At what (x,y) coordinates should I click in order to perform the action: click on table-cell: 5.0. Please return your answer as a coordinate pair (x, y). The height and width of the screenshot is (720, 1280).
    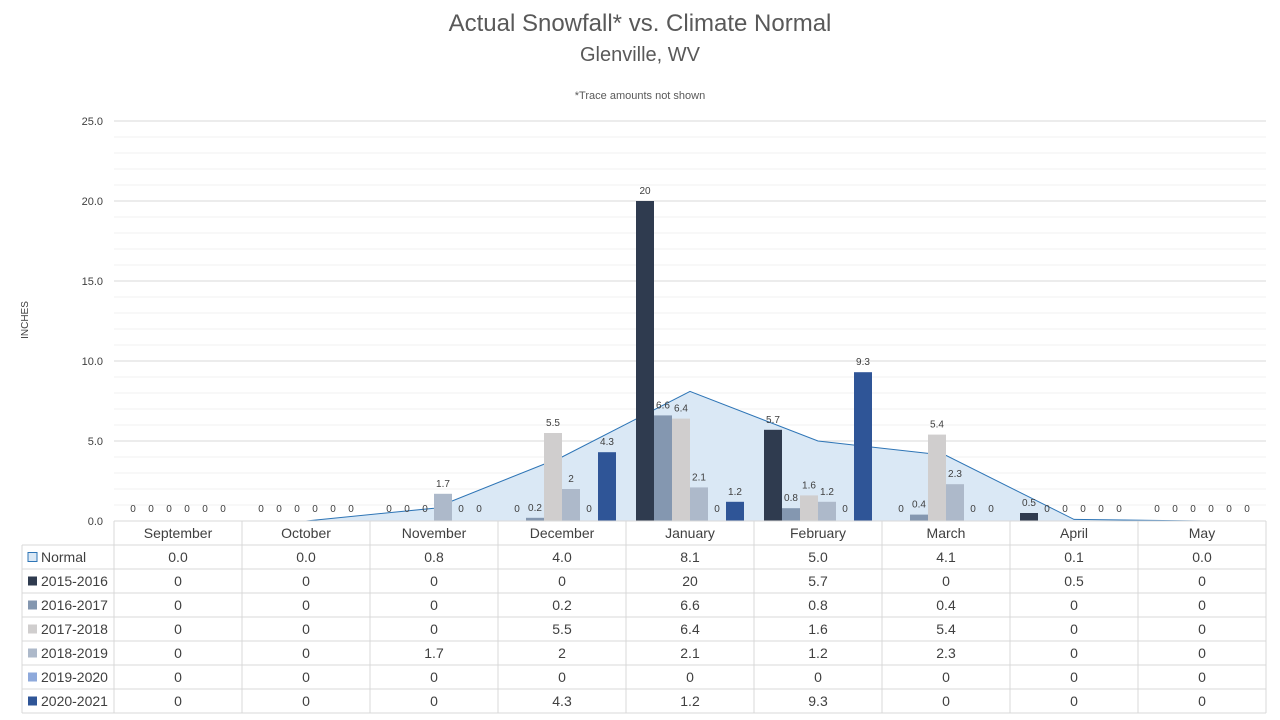
    Looking at the image, I should click on (818, 557).